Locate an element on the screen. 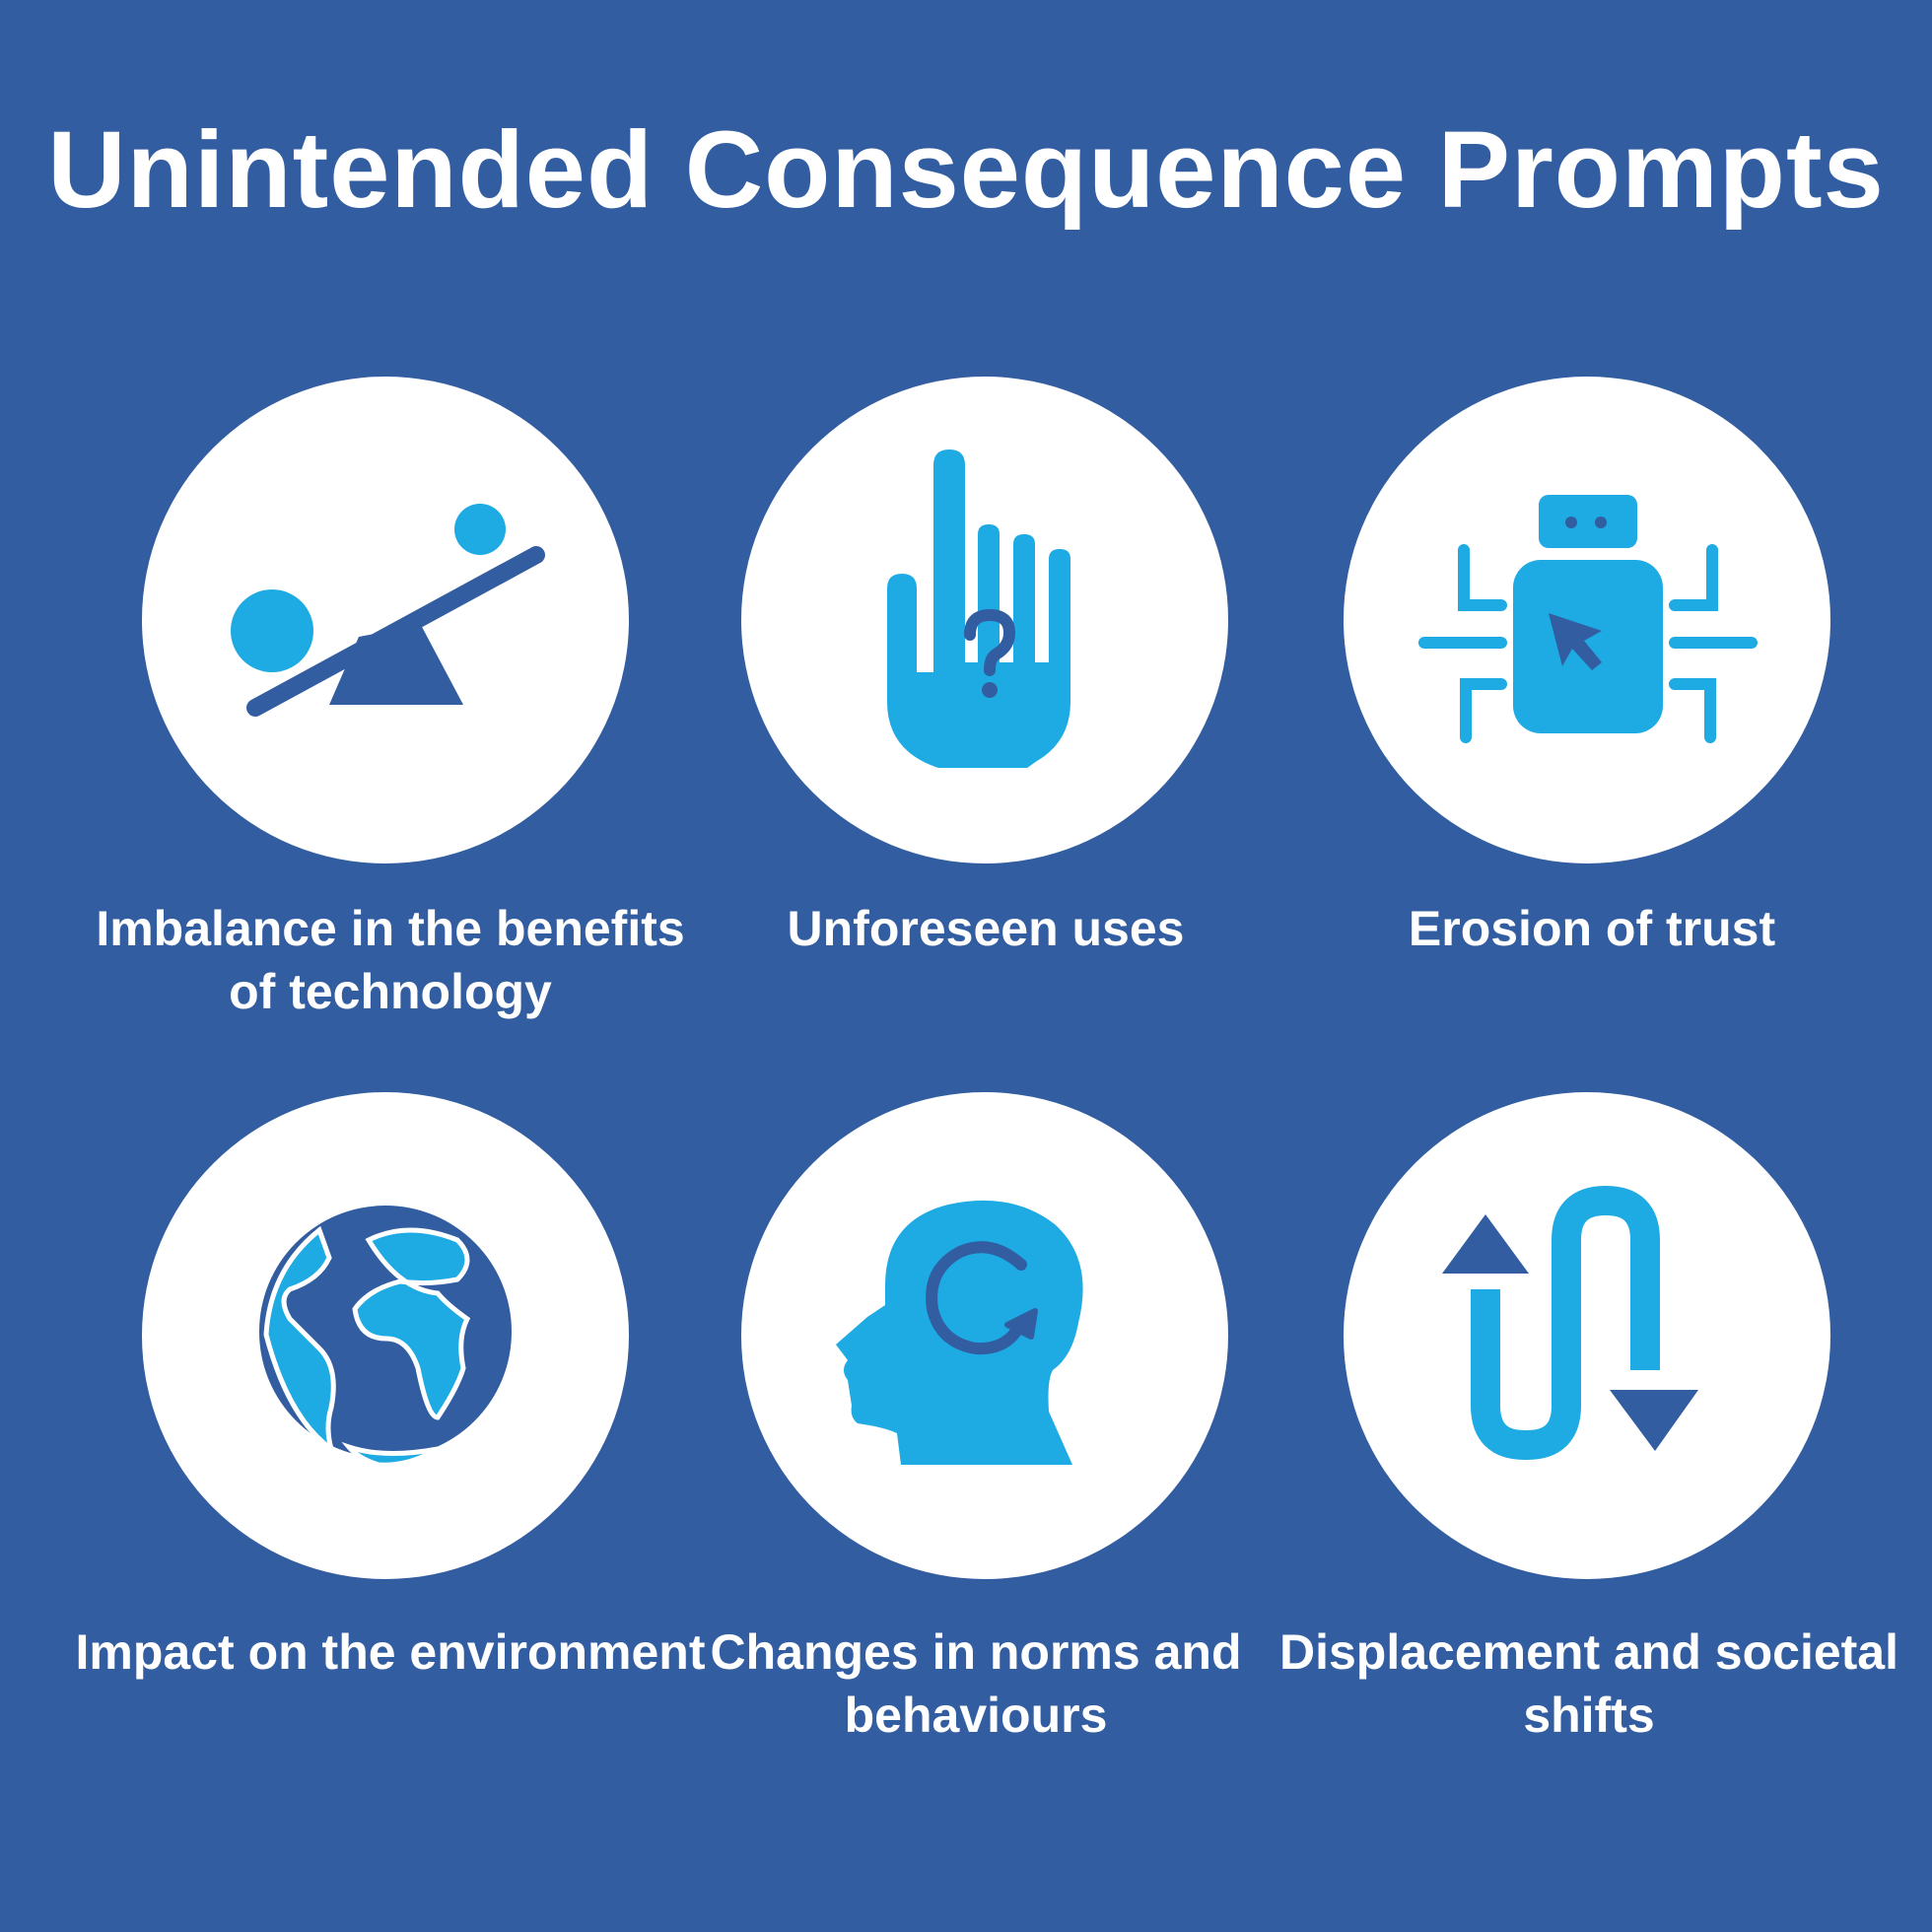 The width and height of the screenshot is (1932, 1932). prompt-label: Impact on the environment is located at coordinates (391, 1652).